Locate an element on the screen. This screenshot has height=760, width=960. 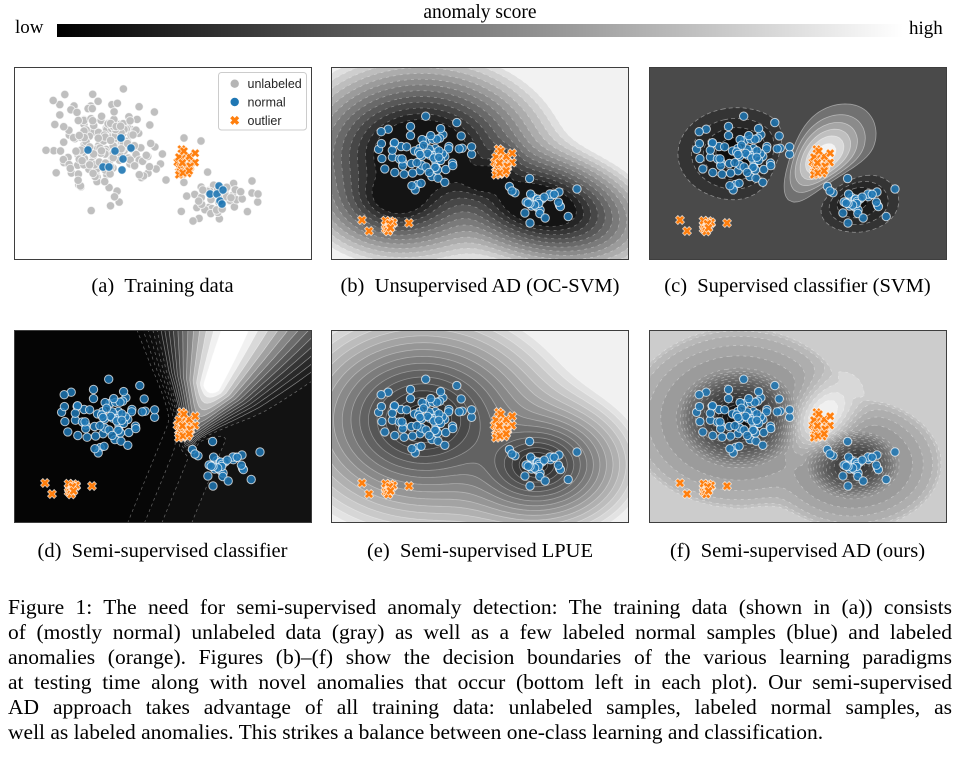
svg-text: outlier is located at coordinates (264, 121).